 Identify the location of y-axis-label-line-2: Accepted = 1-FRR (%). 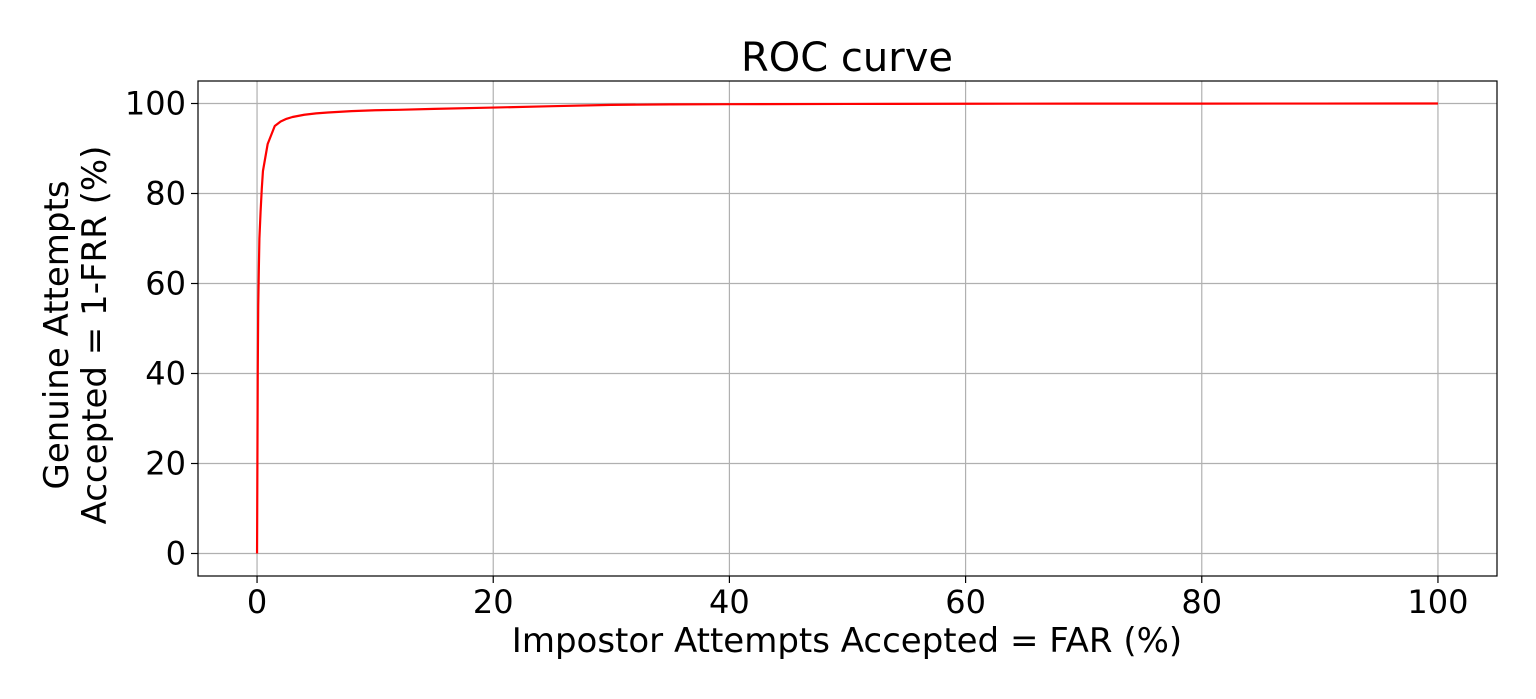
(95, 335).